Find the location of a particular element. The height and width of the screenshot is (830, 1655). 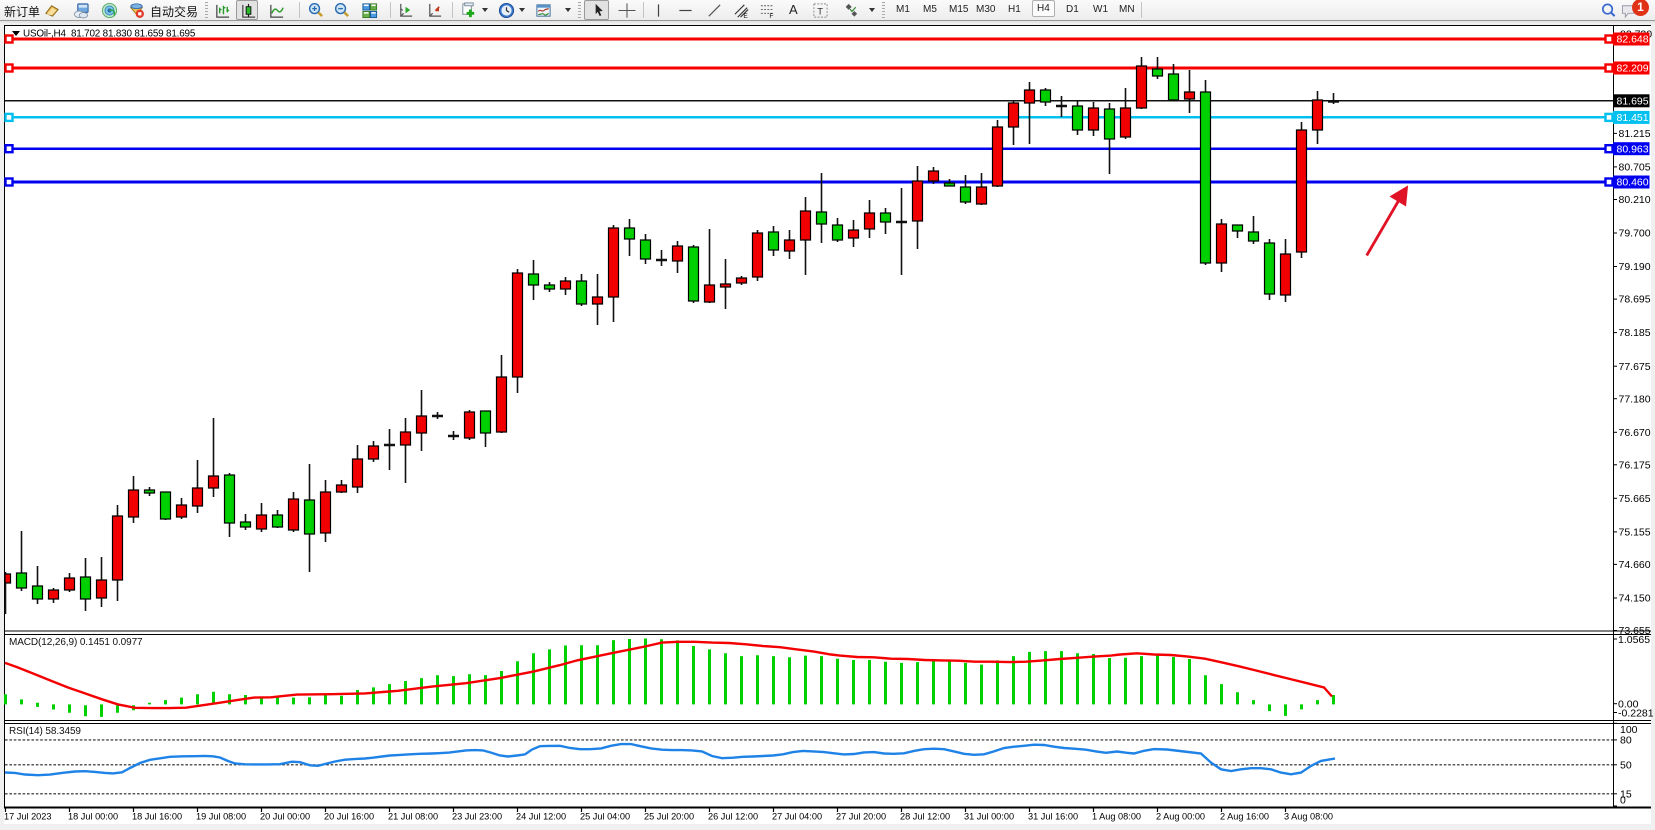

svg-text: MACD(12,26,9) 0.1451 0.0977 is located at coordinates (76, 642).